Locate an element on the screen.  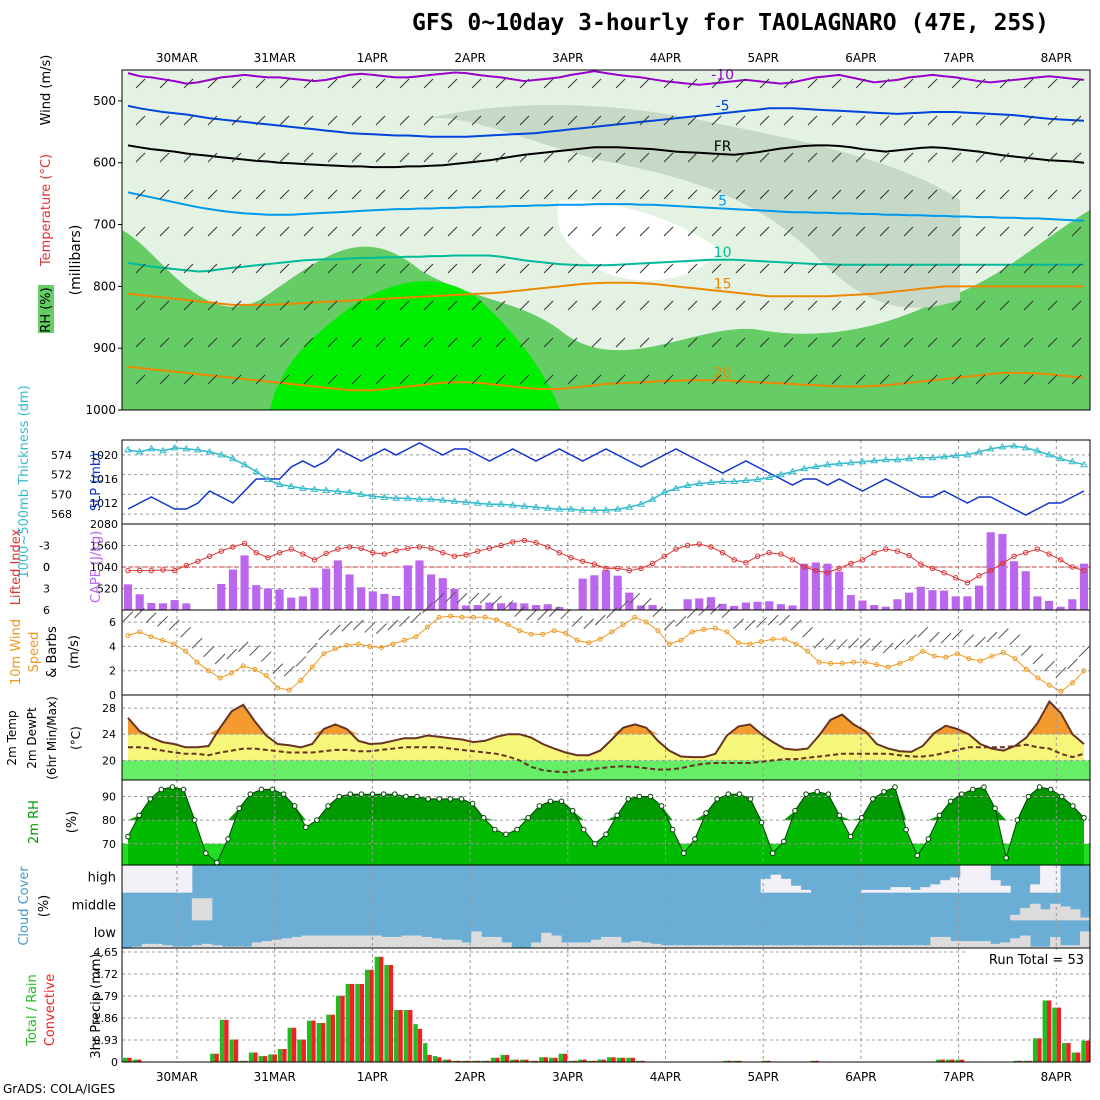
slp-tick-label: 1012 is located at coordinates (104, 503).